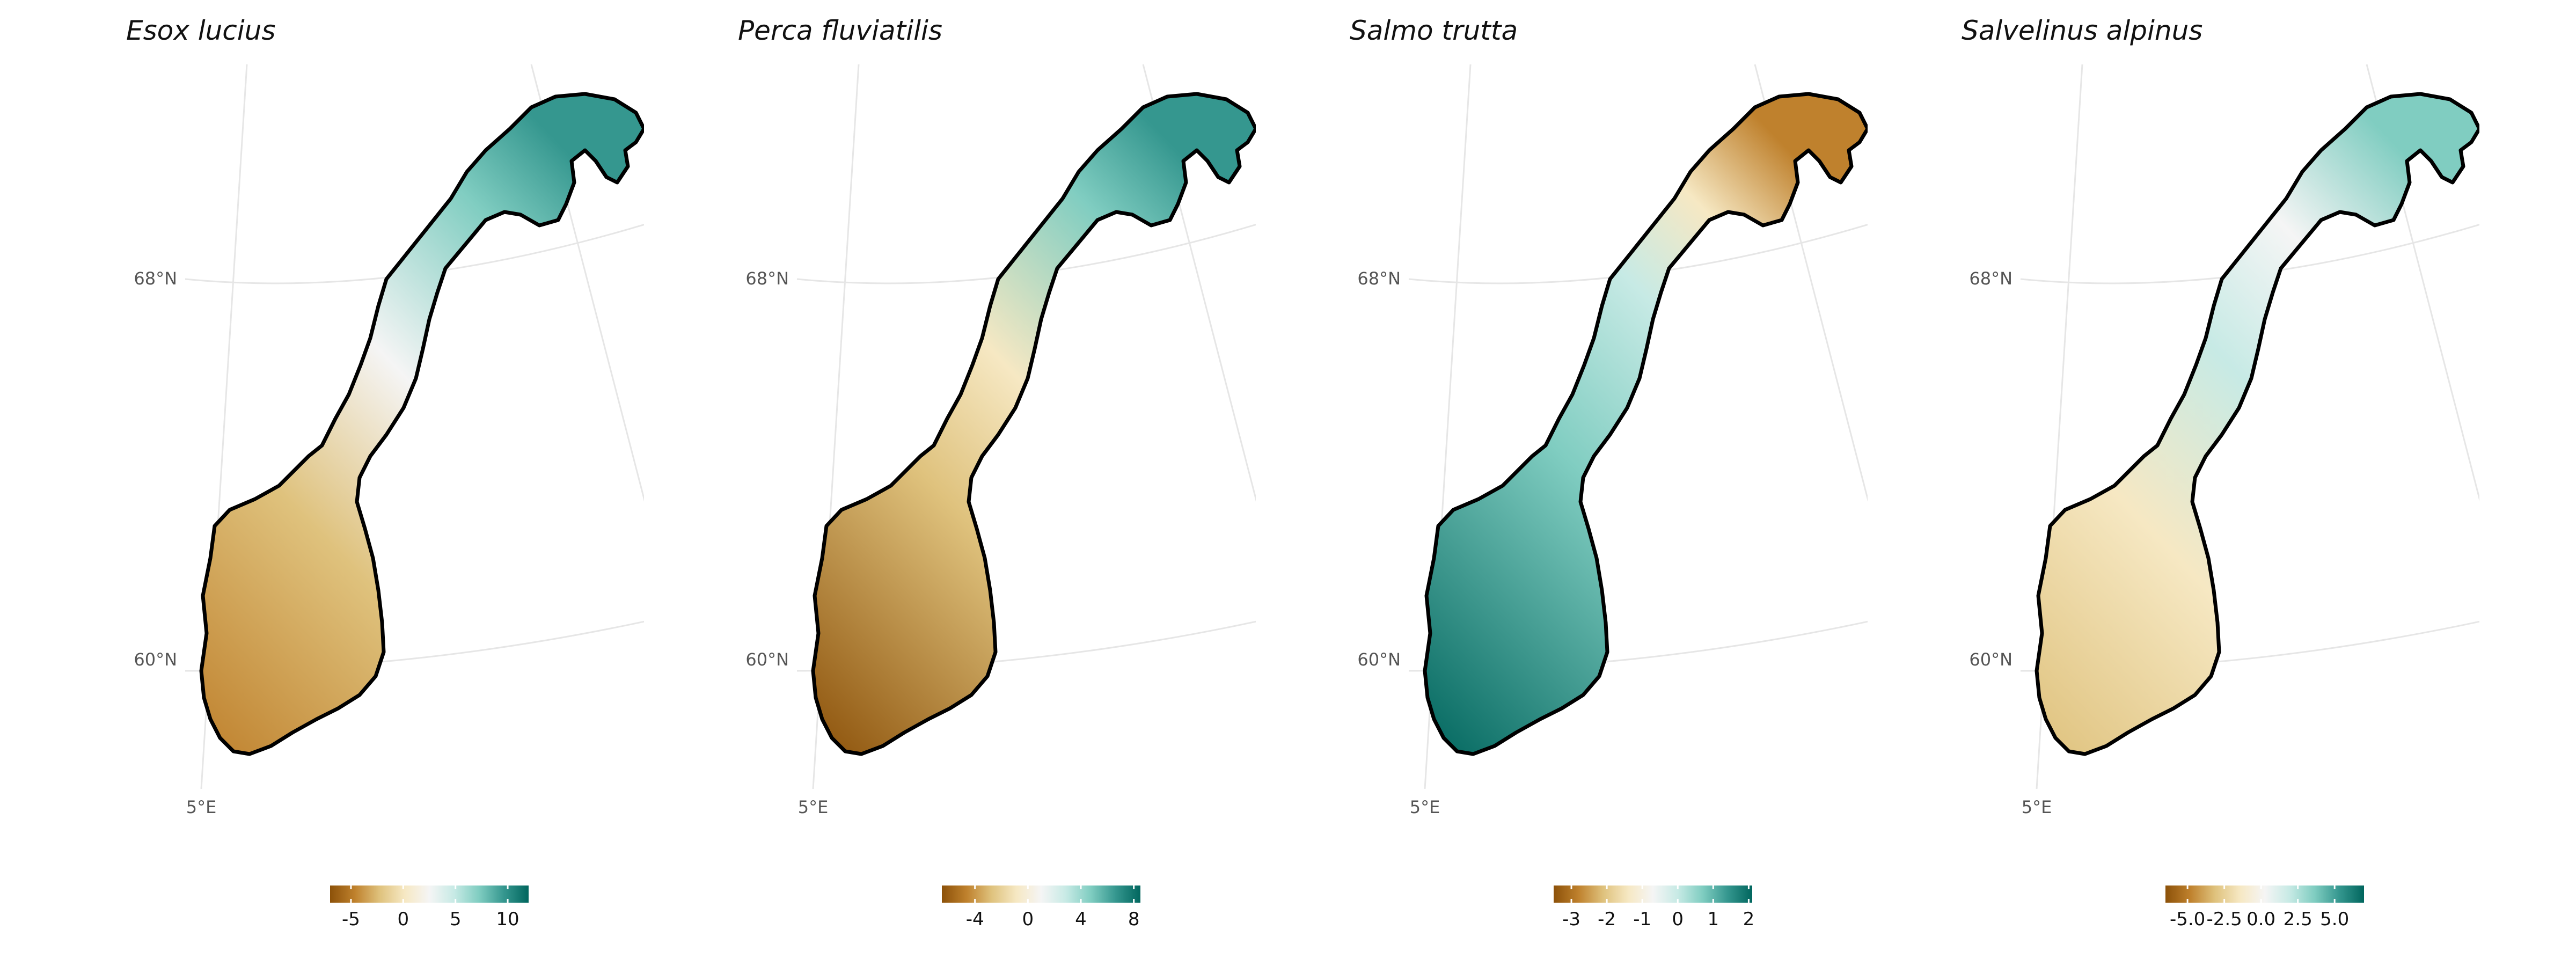  I want to click on panel-title: Esox lucius, so click(201, 30).